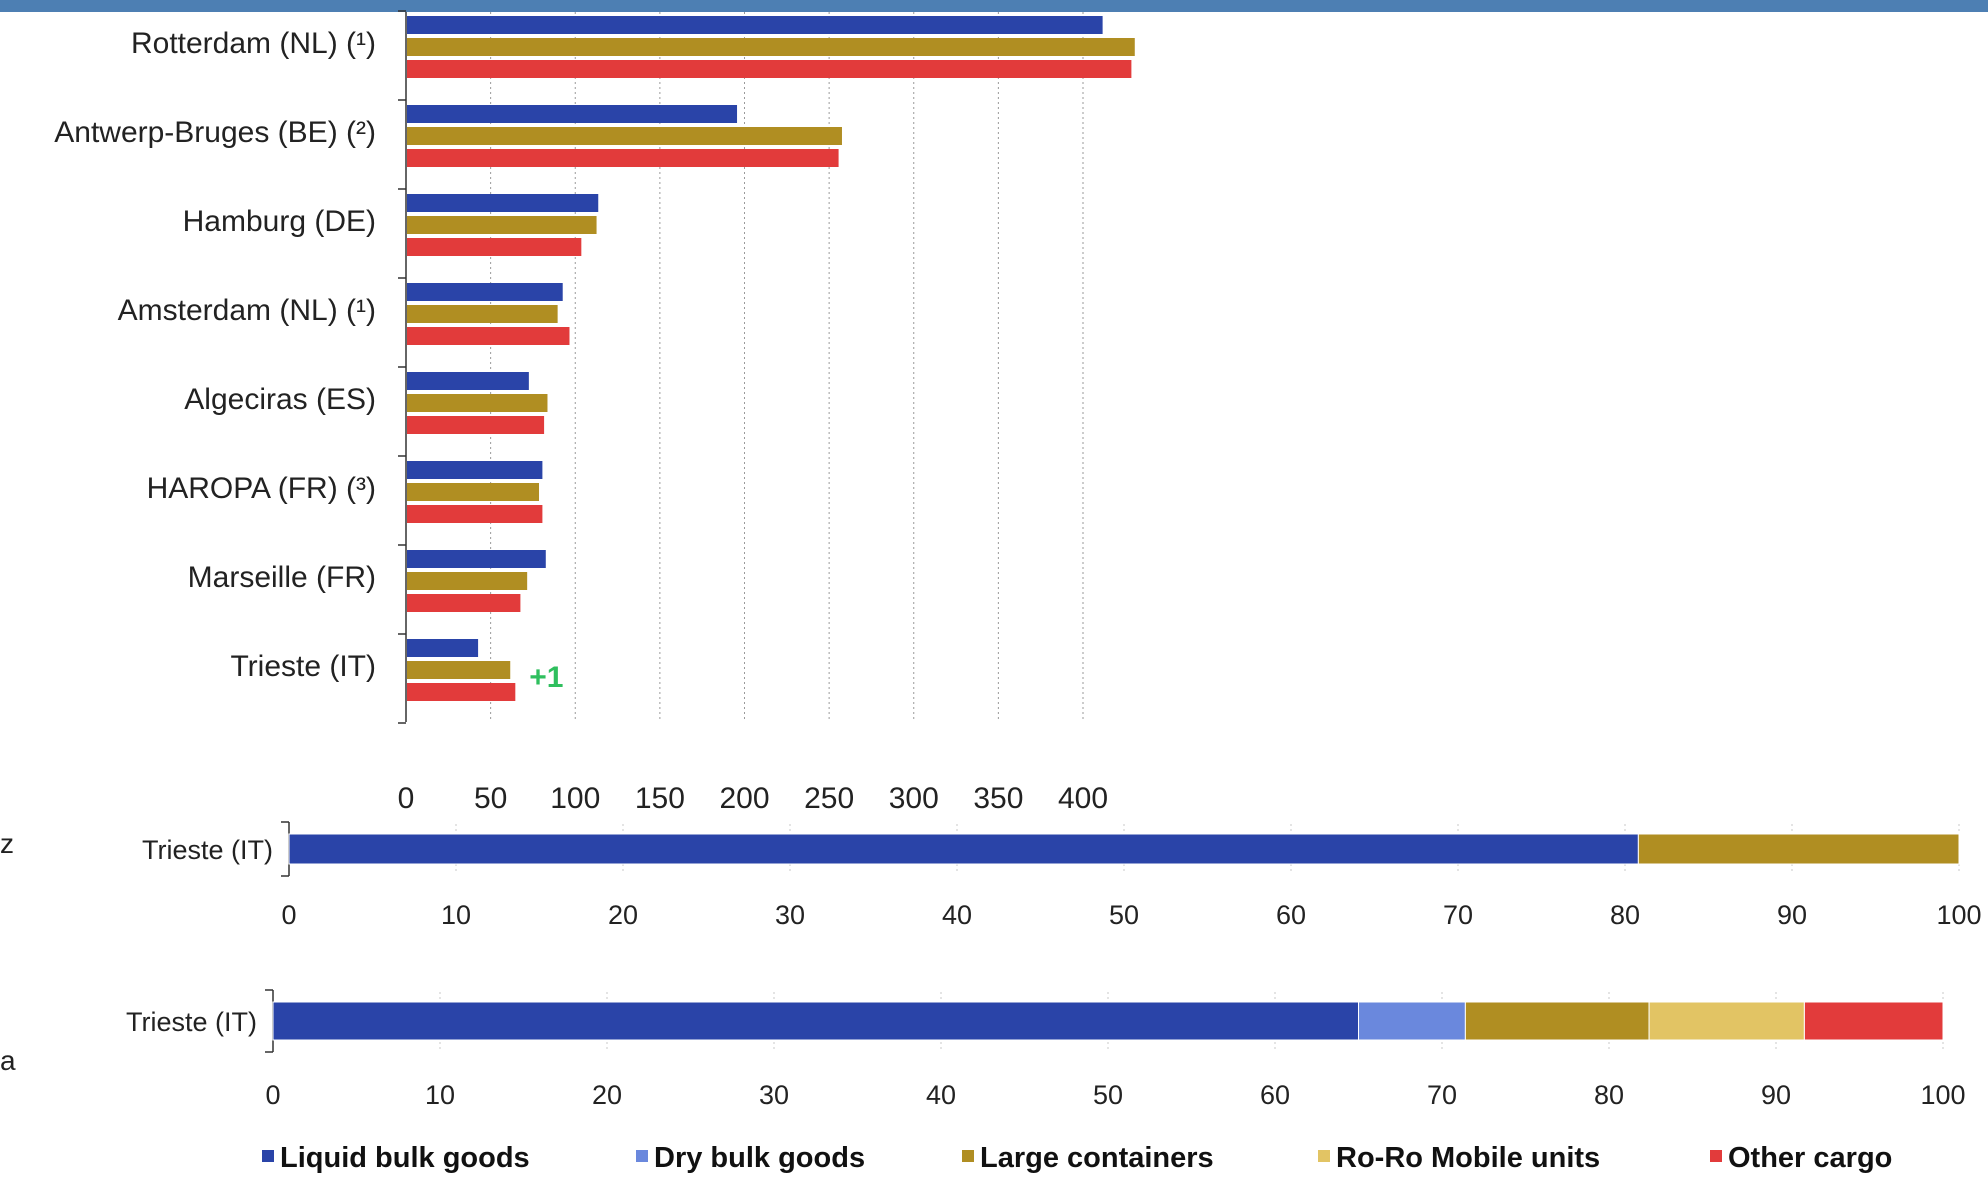  What do you see at coordinates (1716, 1156) in the screenshot?
I see `legend-swatch-other` at bounding box center [1716, 1156].